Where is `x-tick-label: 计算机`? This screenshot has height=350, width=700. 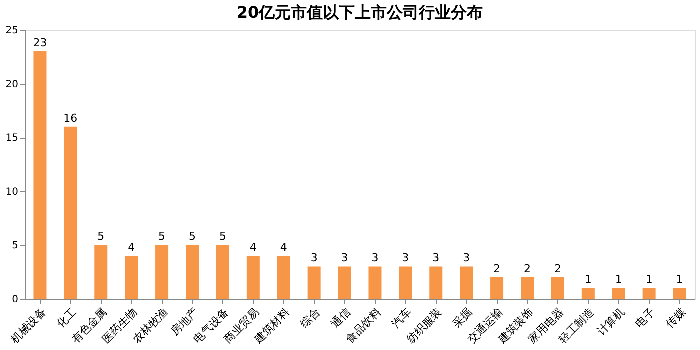
x-tick-label: 计算机 is located at coordinates (611, 322).